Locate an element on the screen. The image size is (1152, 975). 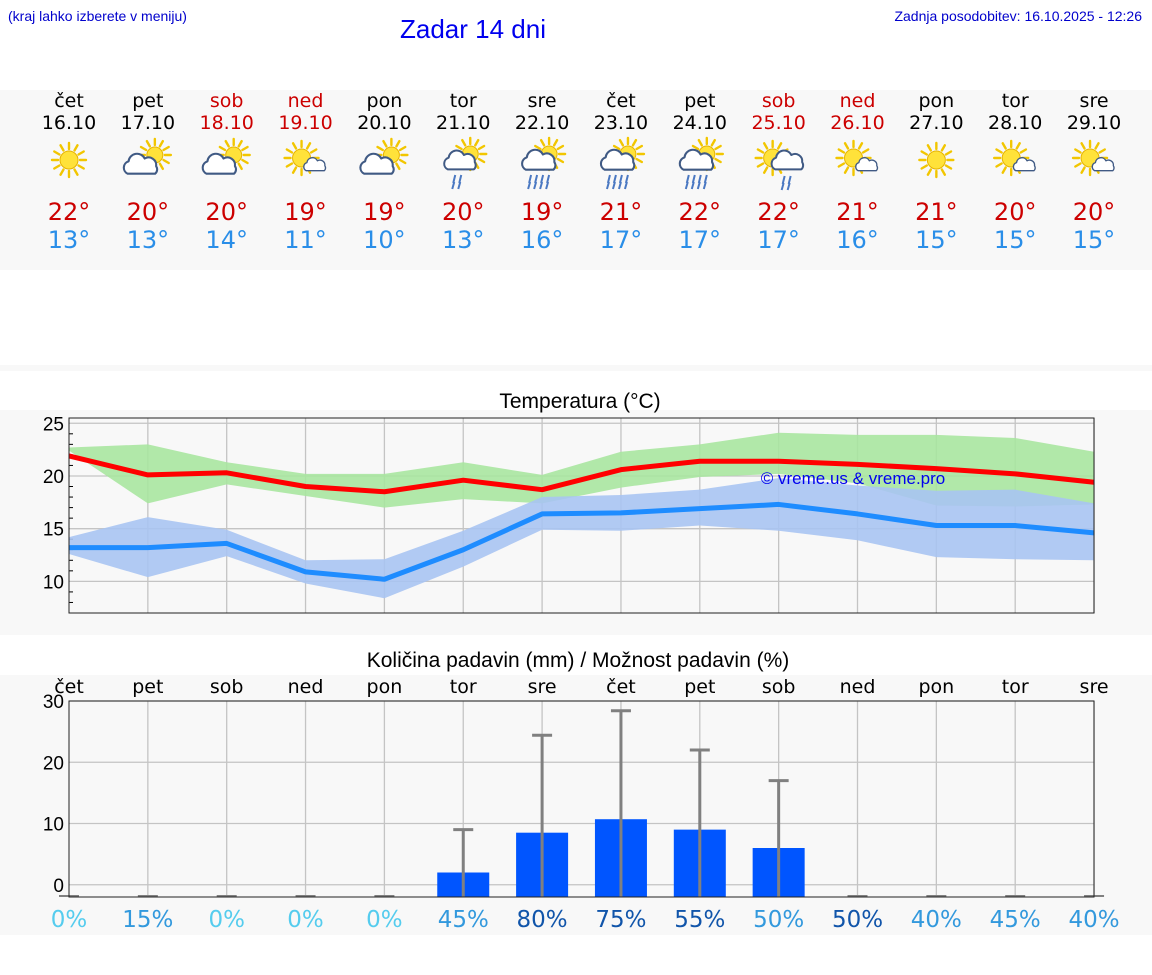
precipitation-day-label: čet is located at coordinates (69, 687).